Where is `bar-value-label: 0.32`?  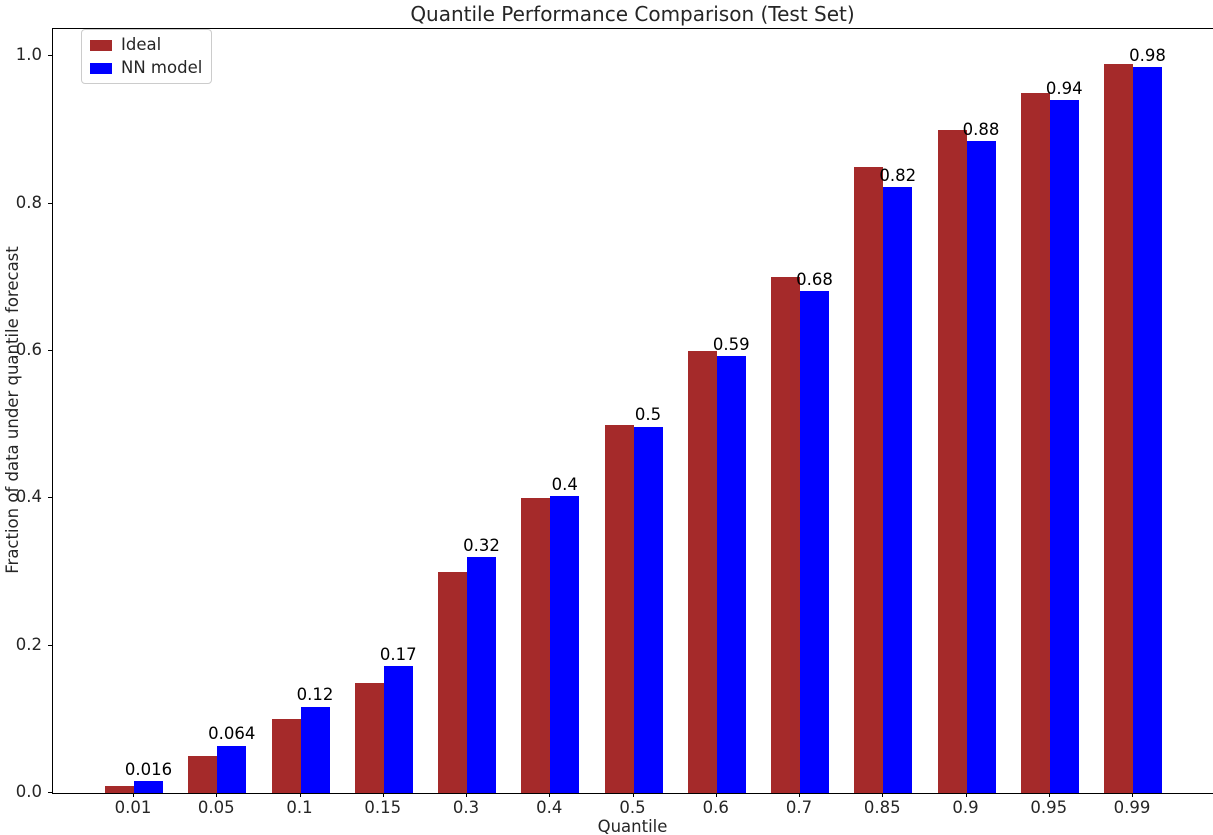 bar-value-label: 0.32 is located at coordinates (481, 545).